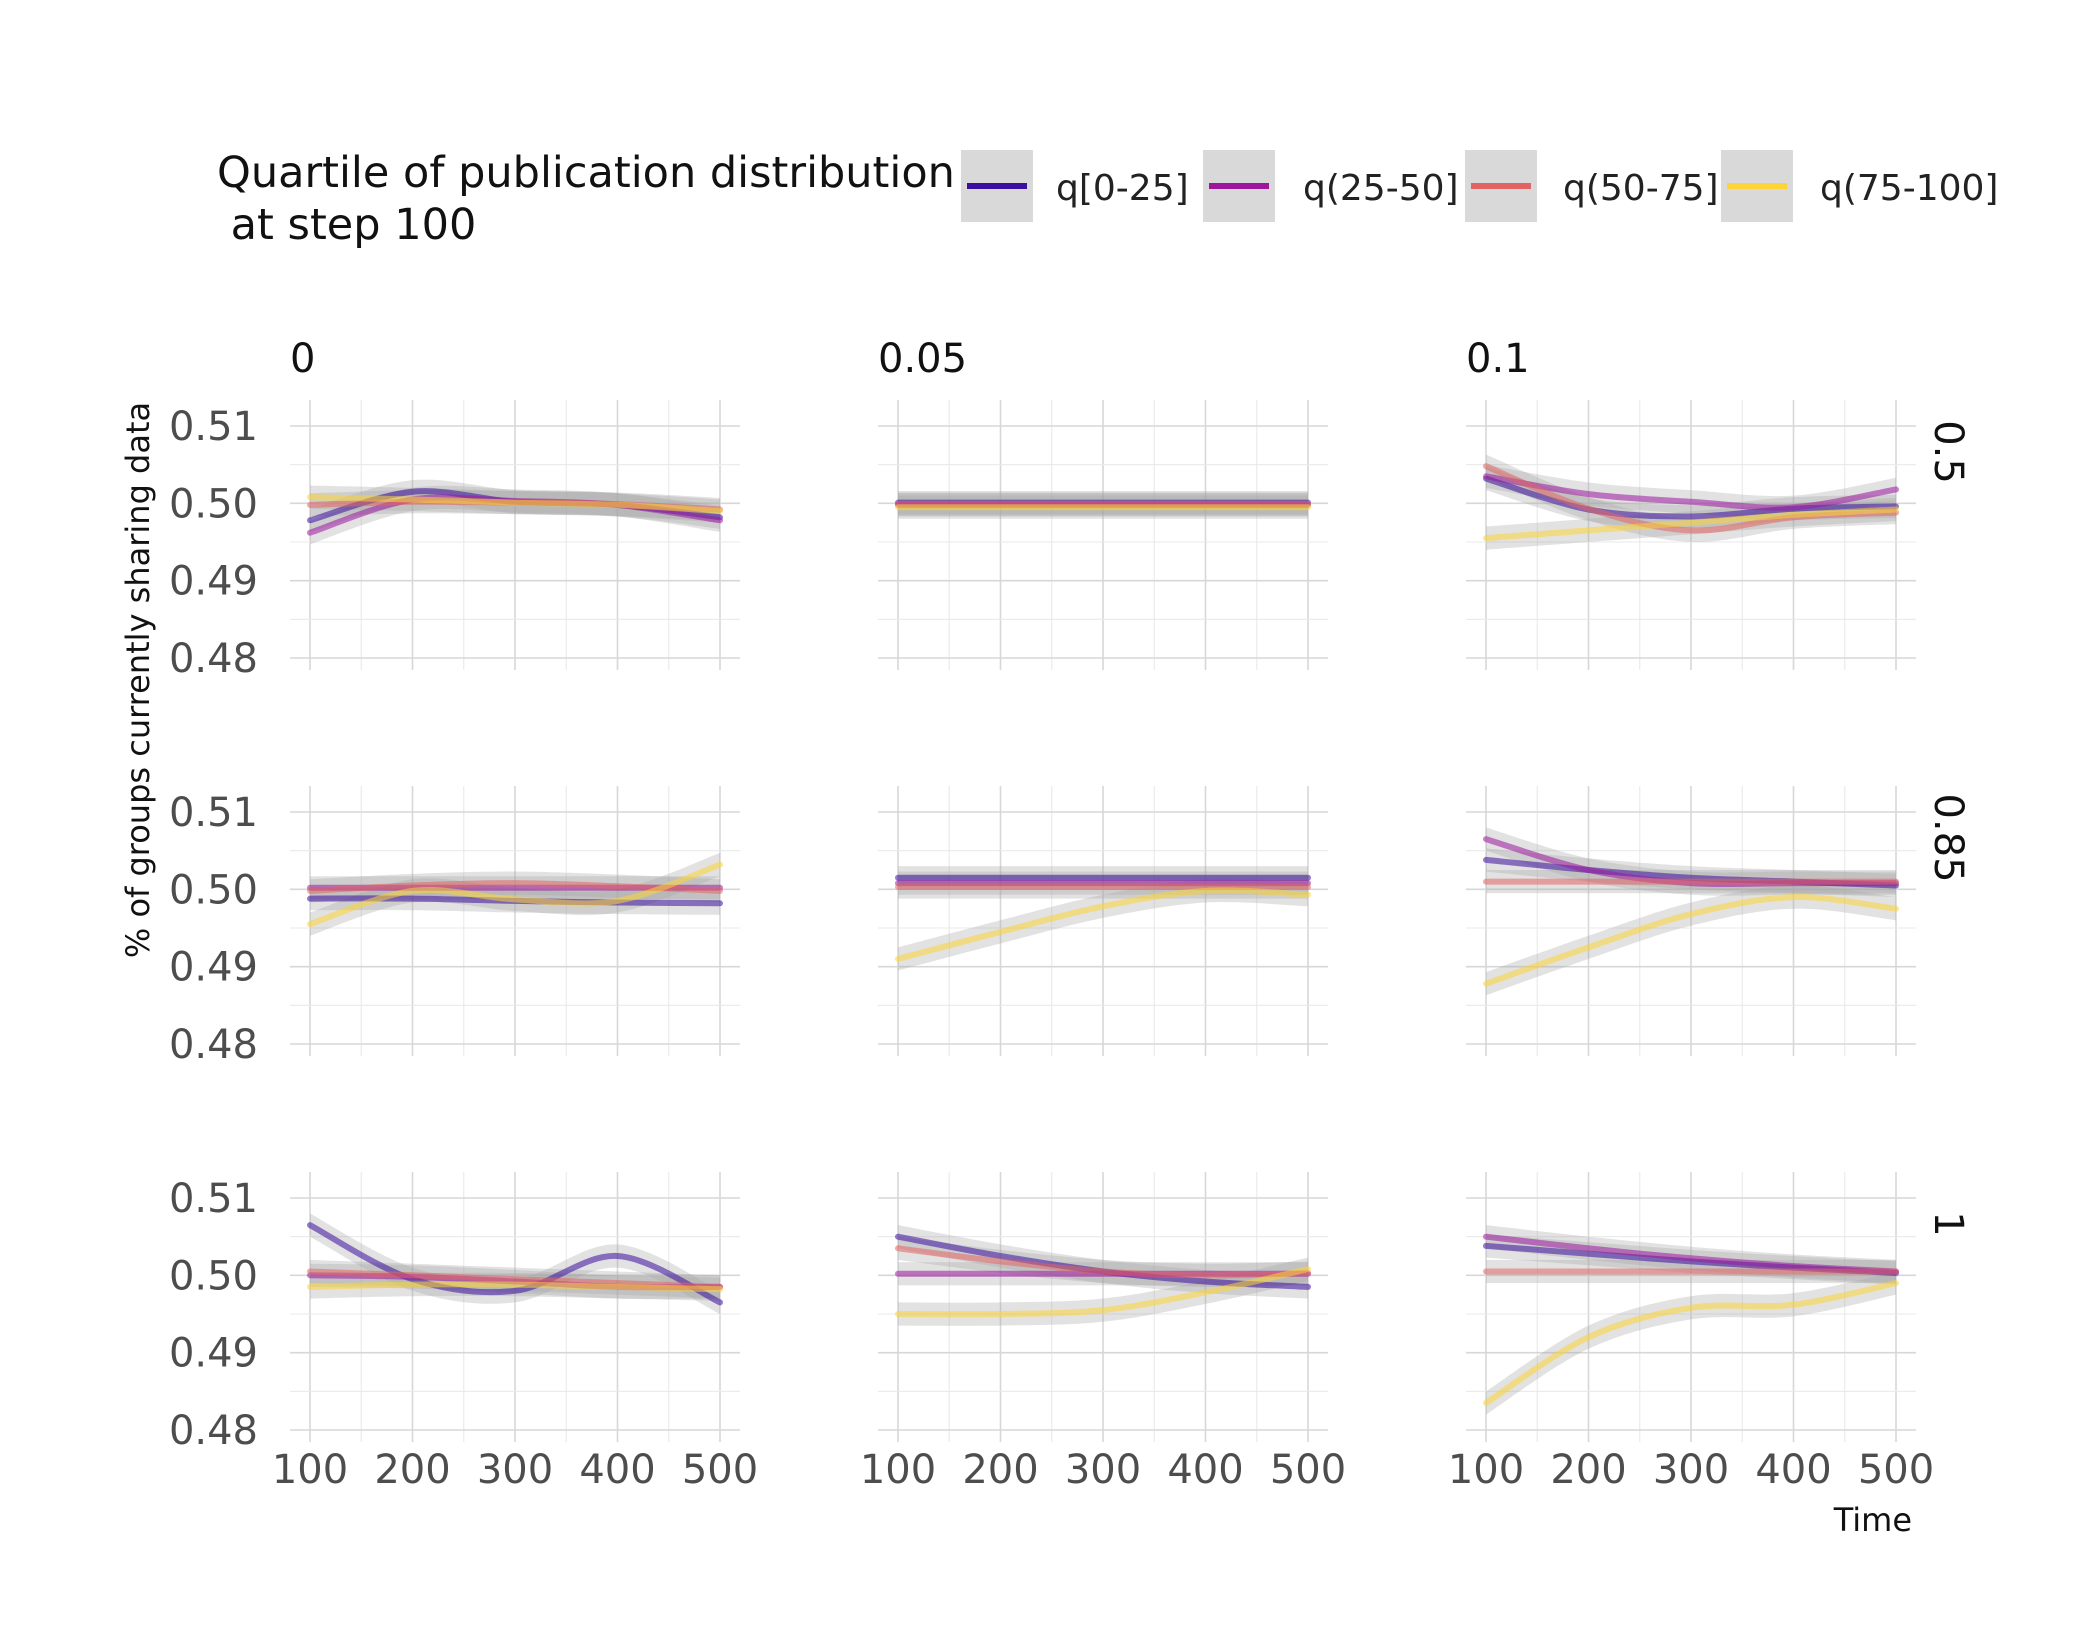 The width and height of the screenshot is (2100, 1650). I want to click on facet-row-label: 0.85, so click(1948, 837).